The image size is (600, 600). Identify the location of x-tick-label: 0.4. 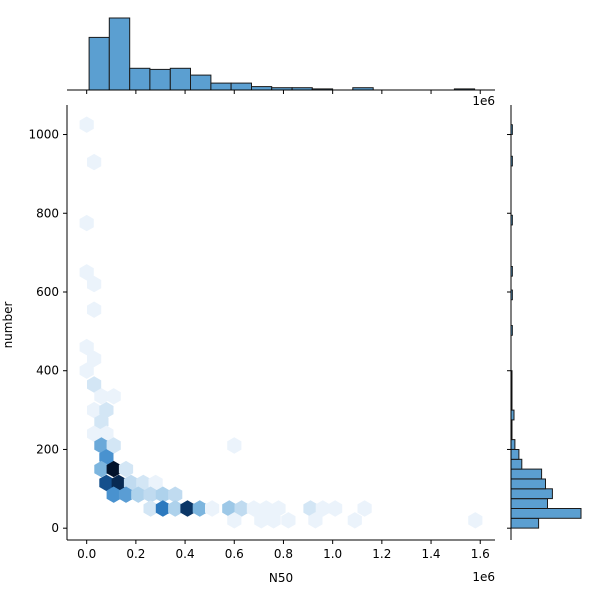
(185, 554).